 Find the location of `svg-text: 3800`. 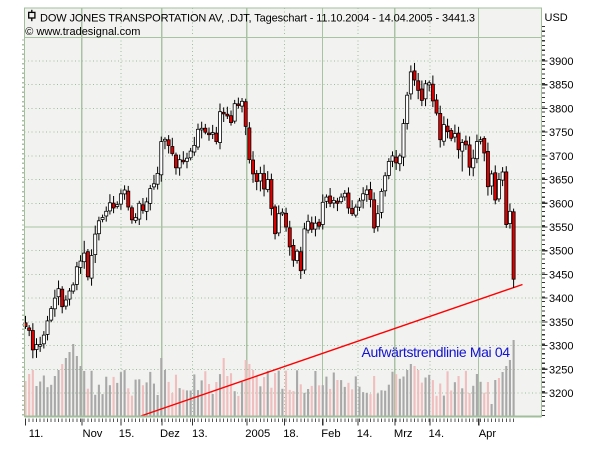

svg-text: 3800 is located at coordinates (561, 109).